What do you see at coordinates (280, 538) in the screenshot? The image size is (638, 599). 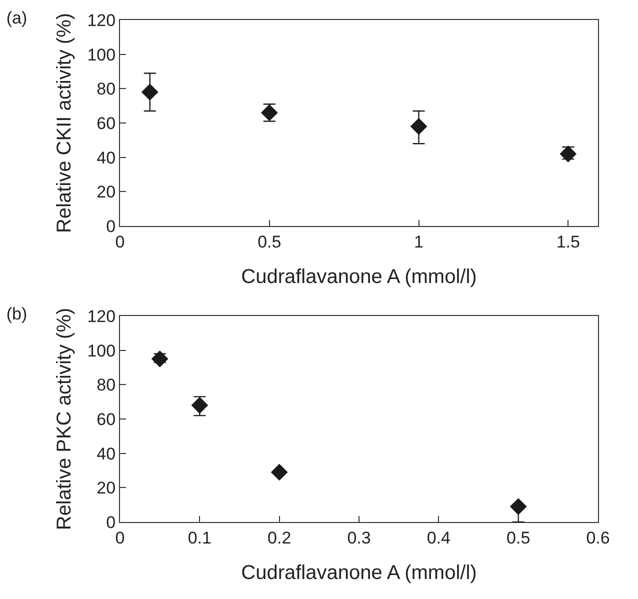 I see `x-tick-label: 0.2` at bounding box center [280, 538].